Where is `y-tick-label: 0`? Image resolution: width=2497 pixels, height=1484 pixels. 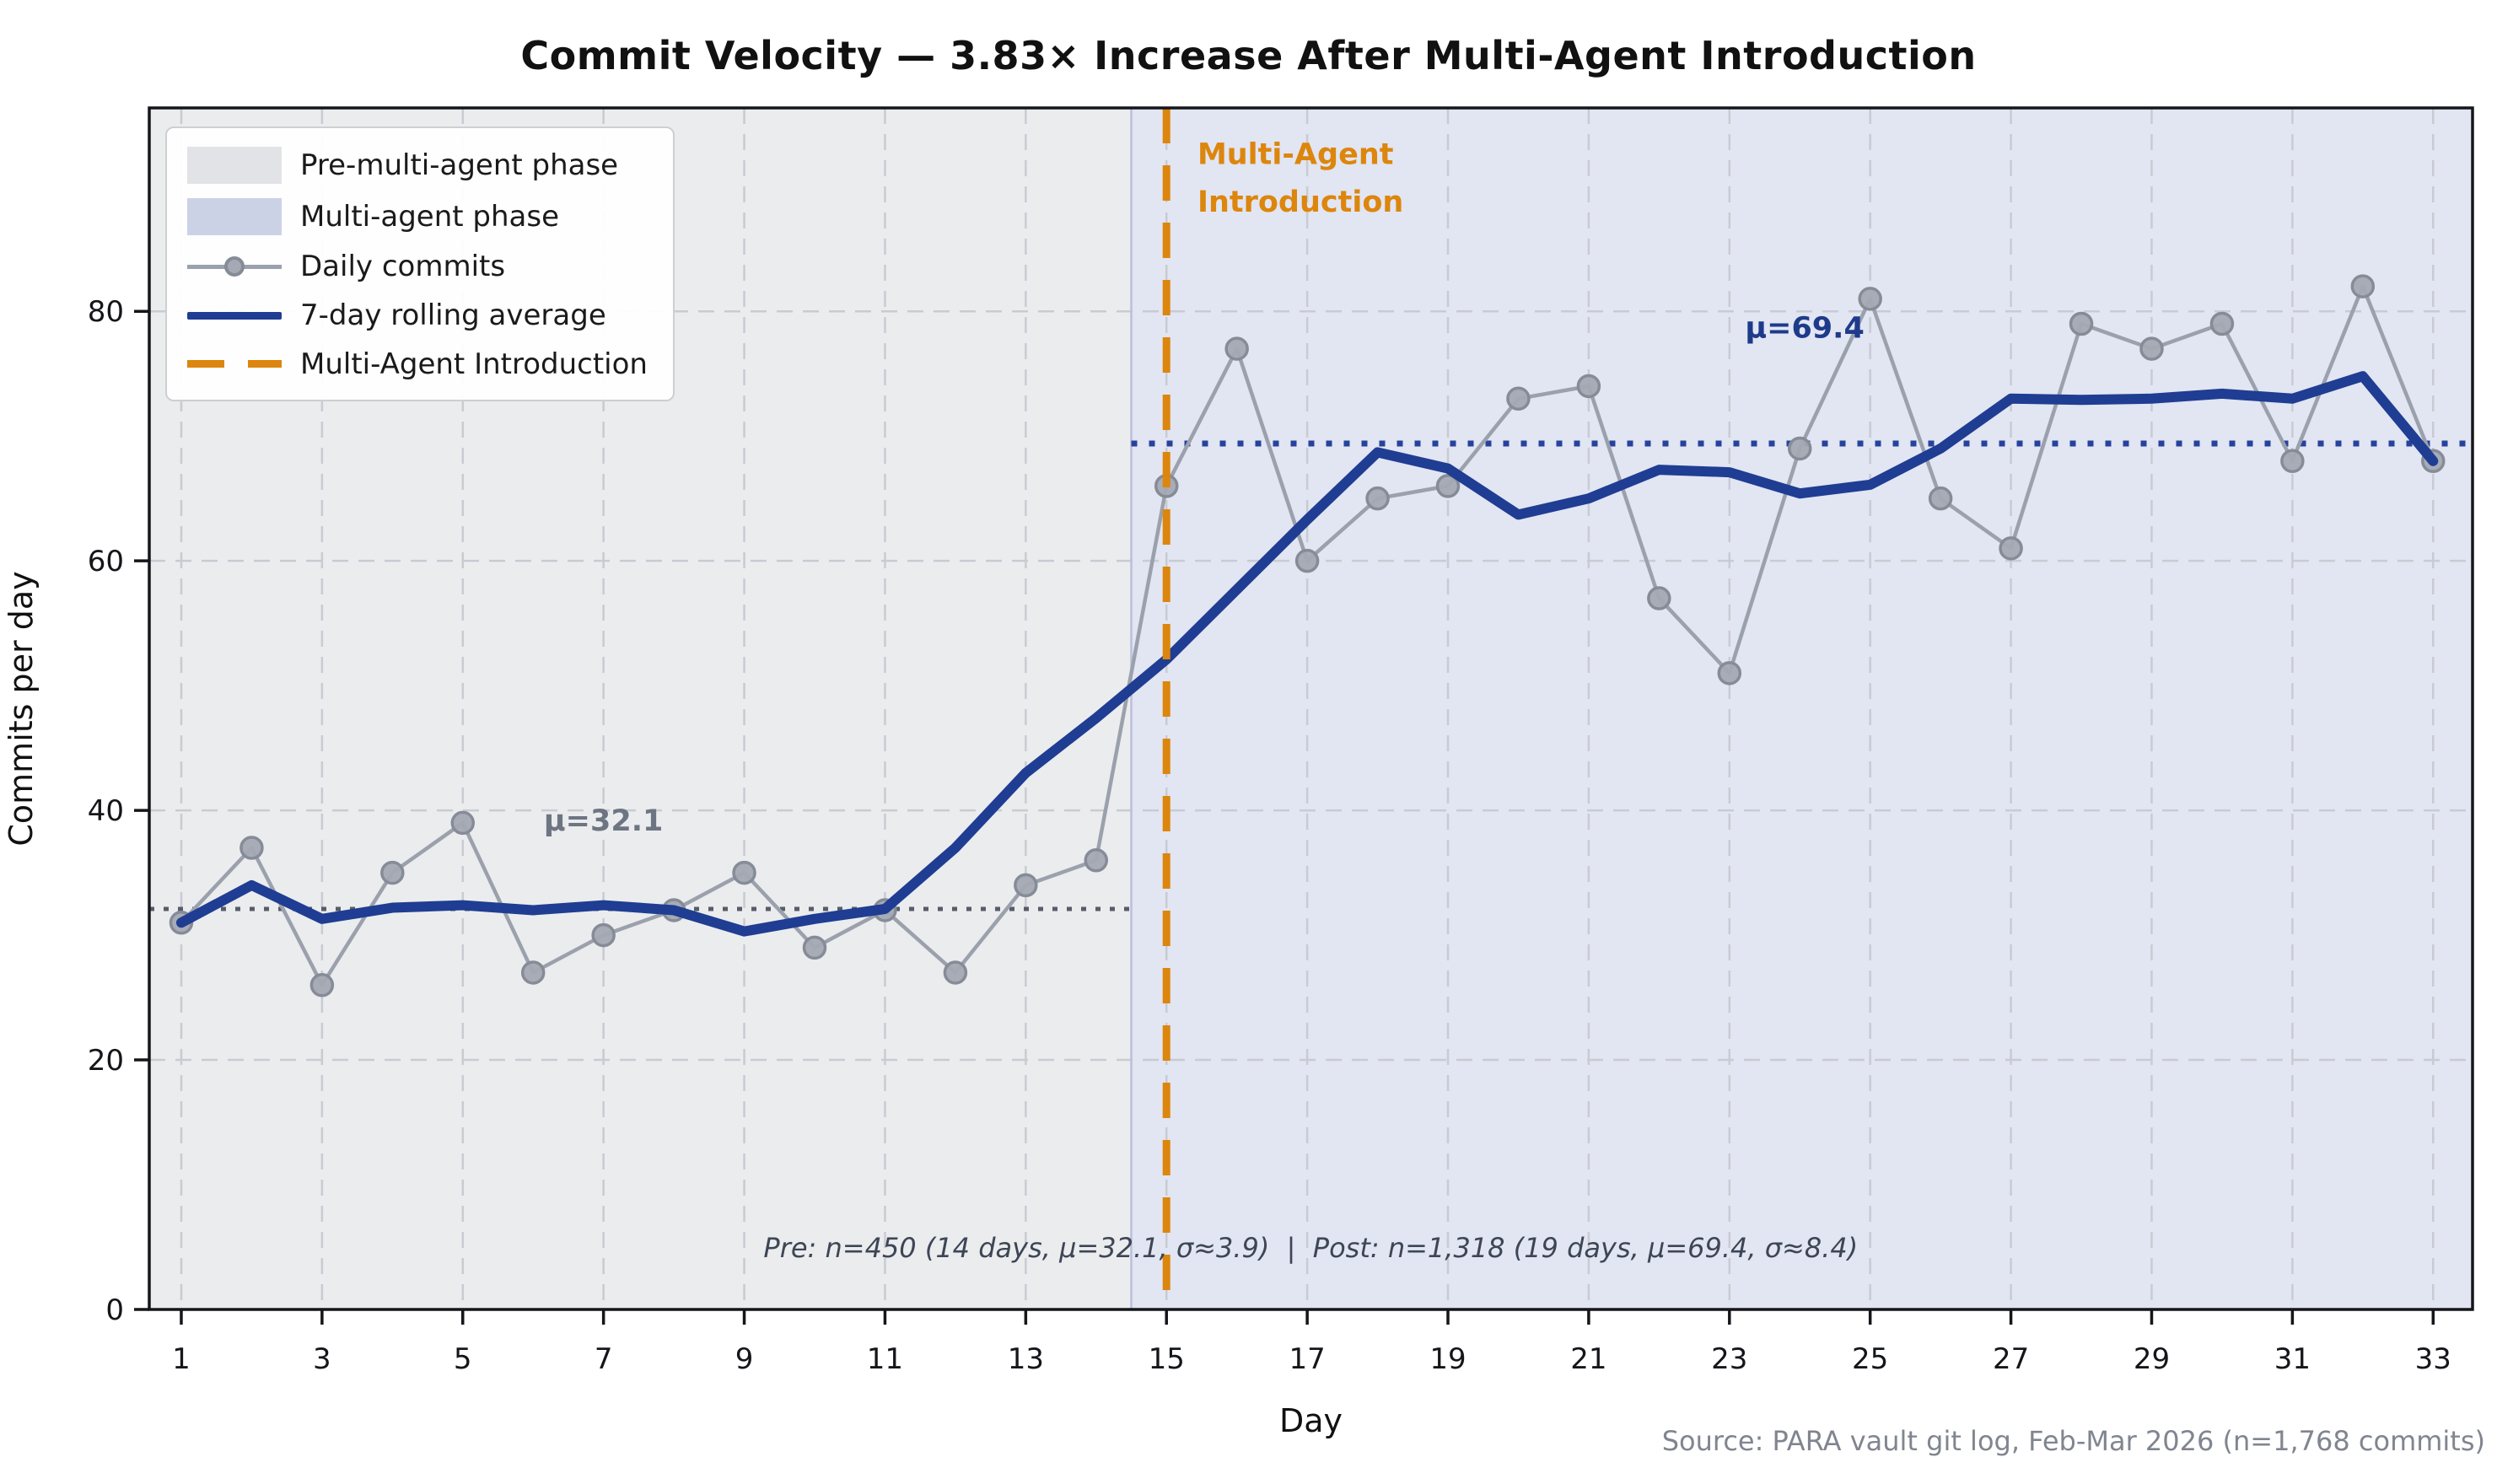 y-tick-label: 0 is located at coordinates (114, 1310).